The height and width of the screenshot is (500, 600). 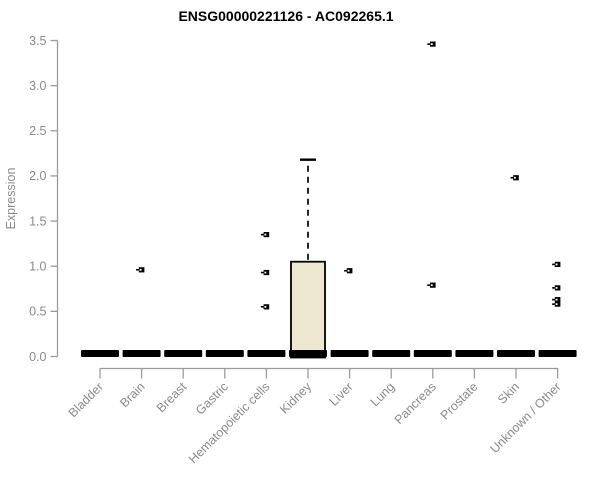 What do you see at coordinates (286, 16) in the screenshot?
I see `page-title: ENSG00000221126 - AC092265.1` at bounding box center [286, 16].